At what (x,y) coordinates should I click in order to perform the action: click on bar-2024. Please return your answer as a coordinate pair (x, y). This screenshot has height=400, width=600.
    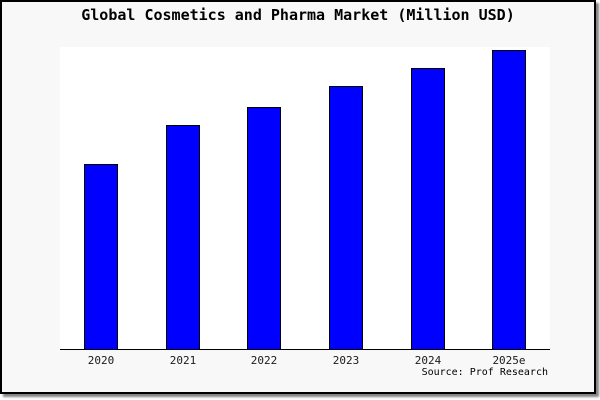
    Looking at the image, I should click on (428, 208).